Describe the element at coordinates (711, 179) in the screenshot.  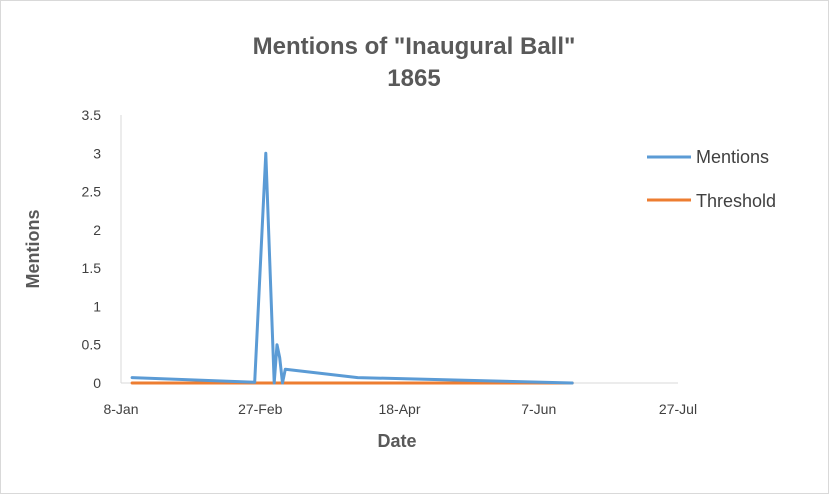
I see `legend: Mentions Threshold` at that location.